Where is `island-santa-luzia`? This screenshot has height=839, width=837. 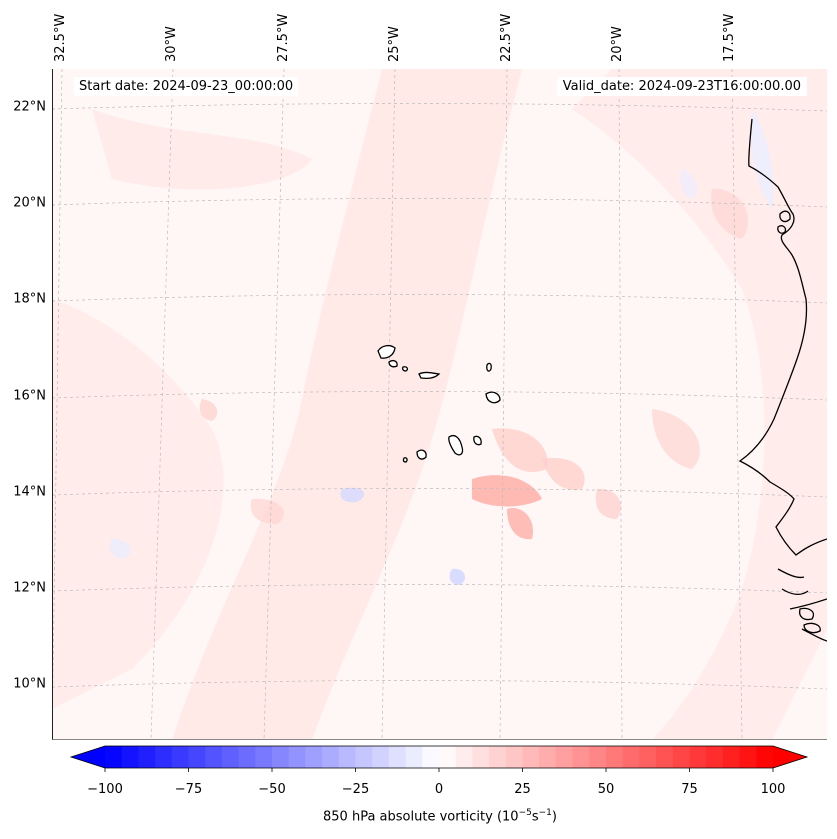 island-santa-luzia is located at coordinates (405, 369).